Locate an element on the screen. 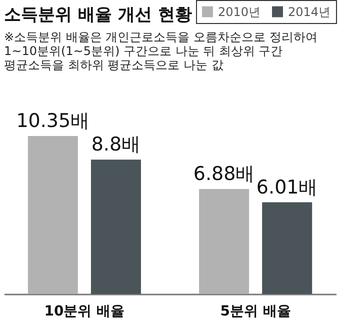 This screenshot has height=332, width=350. chart-title: 소득분위 배율 개선 현황 is located at coordinates (98, 15).